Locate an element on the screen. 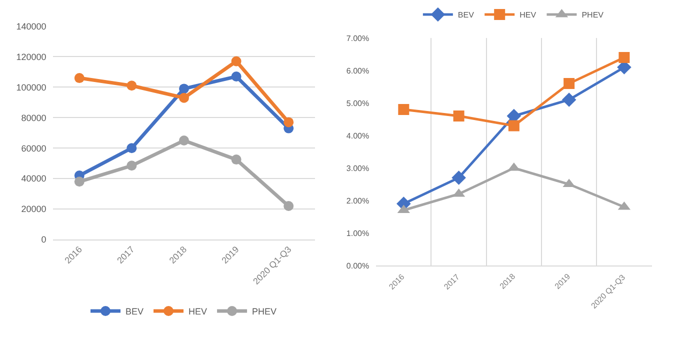  y-tick-label: 80000 is located at coordinates (33, 117).